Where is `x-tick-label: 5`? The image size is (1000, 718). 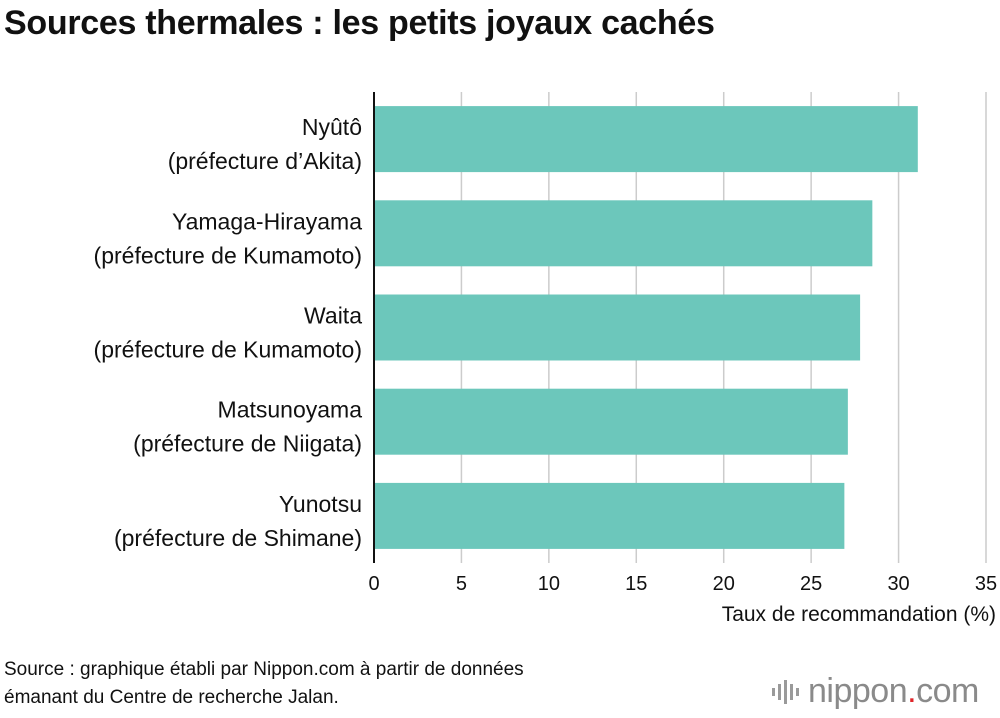 x-tick-label: 5 is located at coordinates (461, 584).